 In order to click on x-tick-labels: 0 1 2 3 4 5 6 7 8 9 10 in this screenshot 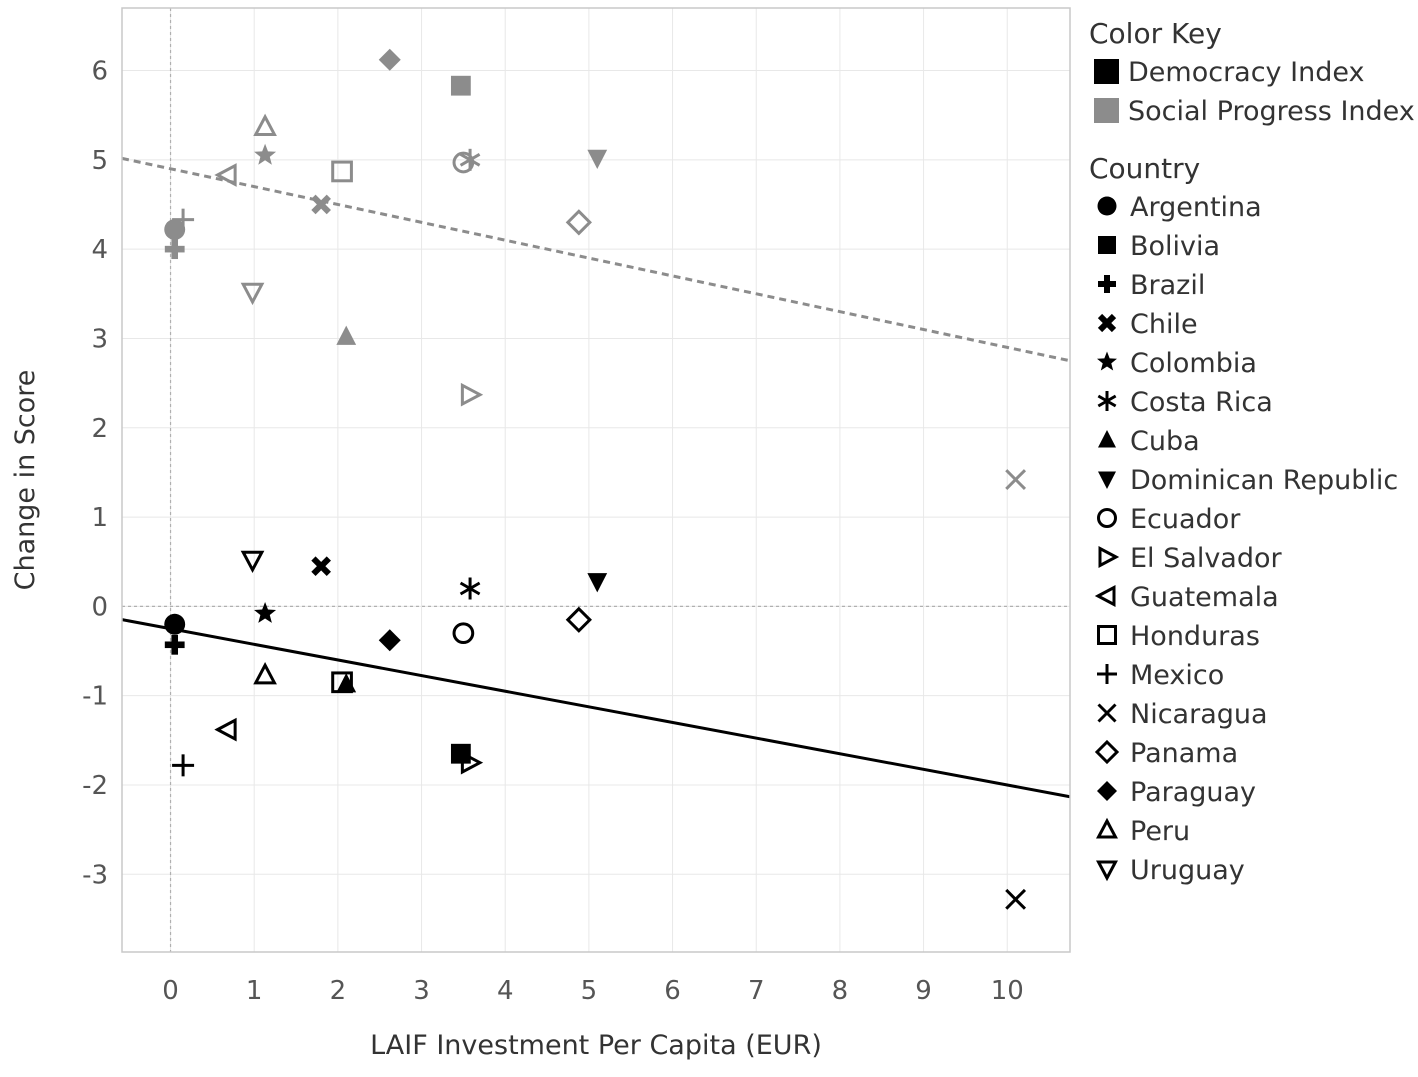, I will do `click(593, 991)`.